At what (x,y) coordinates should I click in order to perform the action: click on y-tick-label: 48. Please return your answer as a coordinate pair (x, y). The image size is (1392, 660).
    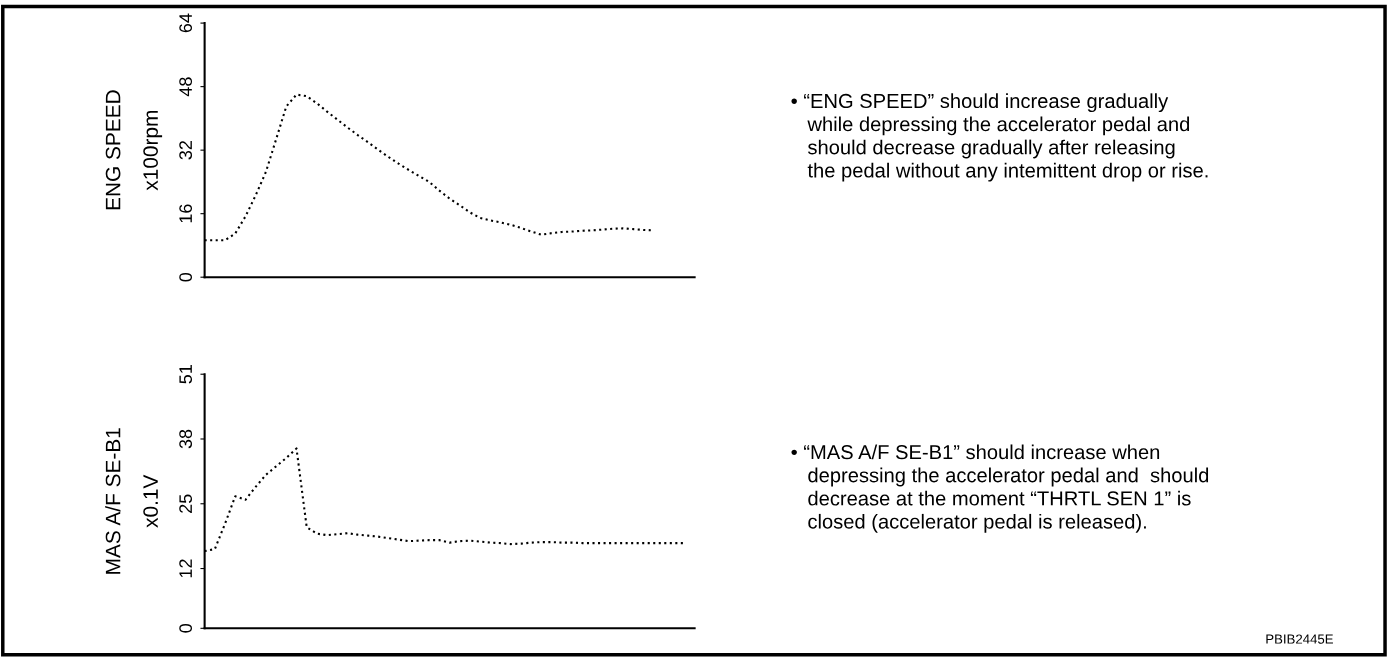
    Looking at the image, I should click on (186, 87).